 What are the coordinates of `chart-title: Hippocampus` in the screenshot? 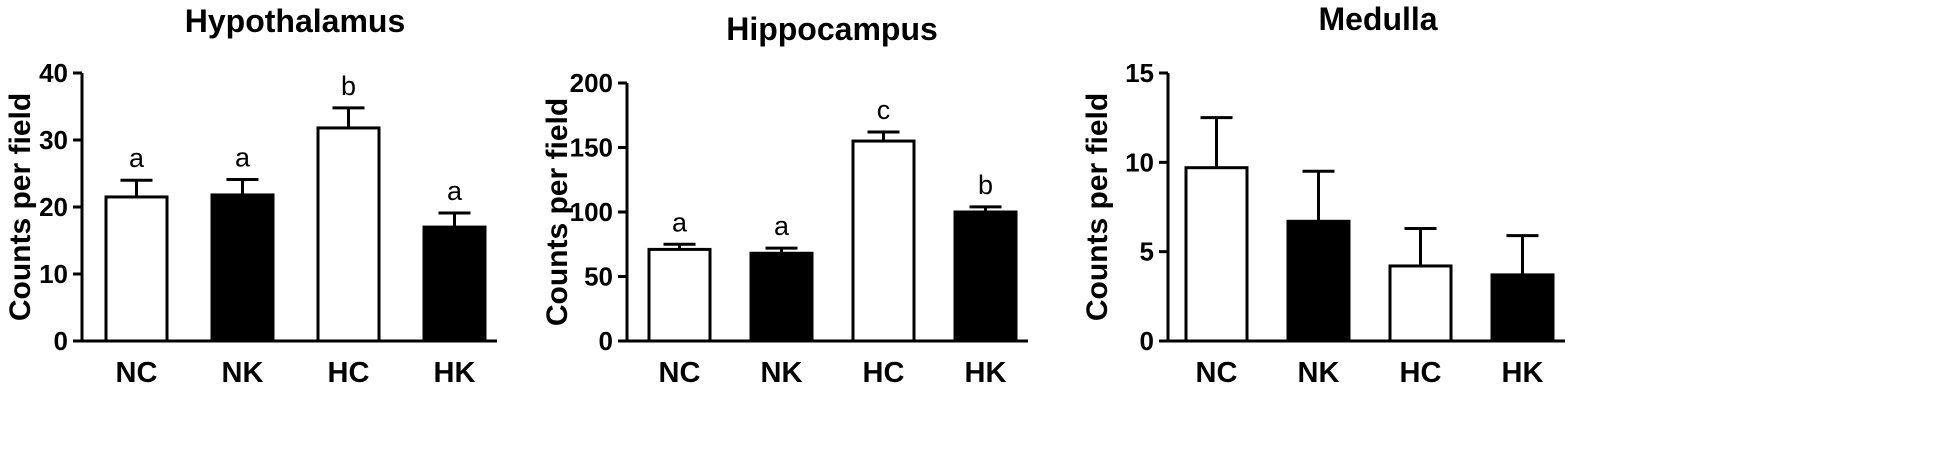 It's located at (832, 29).